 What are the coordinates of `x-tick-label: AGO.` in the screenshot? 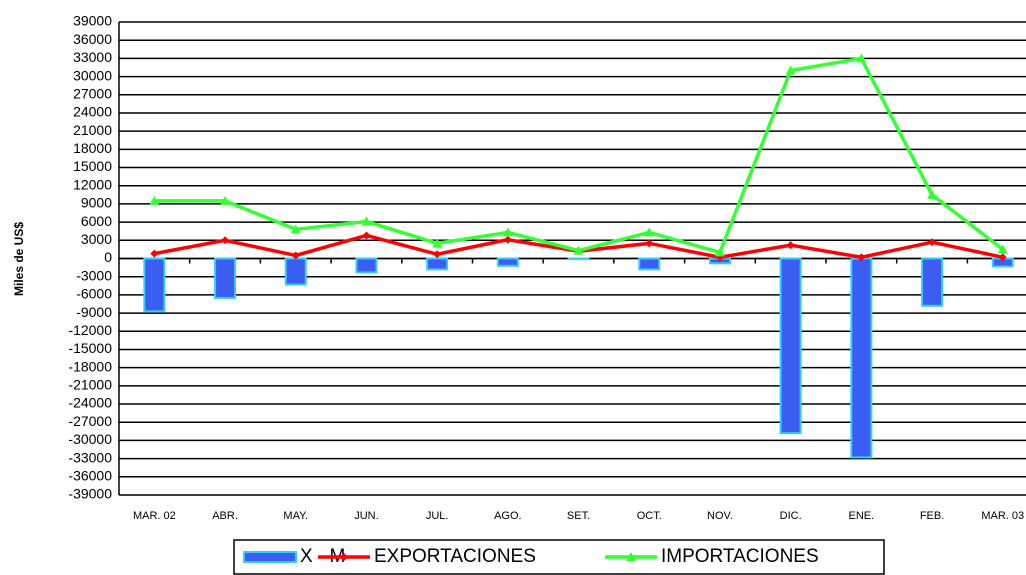 It's located at (508, 516).